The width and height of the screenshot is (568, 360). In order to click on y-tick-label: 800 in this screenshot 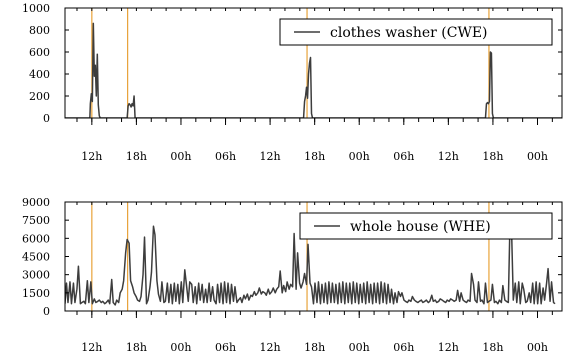, I will do `click(39, 30)`.